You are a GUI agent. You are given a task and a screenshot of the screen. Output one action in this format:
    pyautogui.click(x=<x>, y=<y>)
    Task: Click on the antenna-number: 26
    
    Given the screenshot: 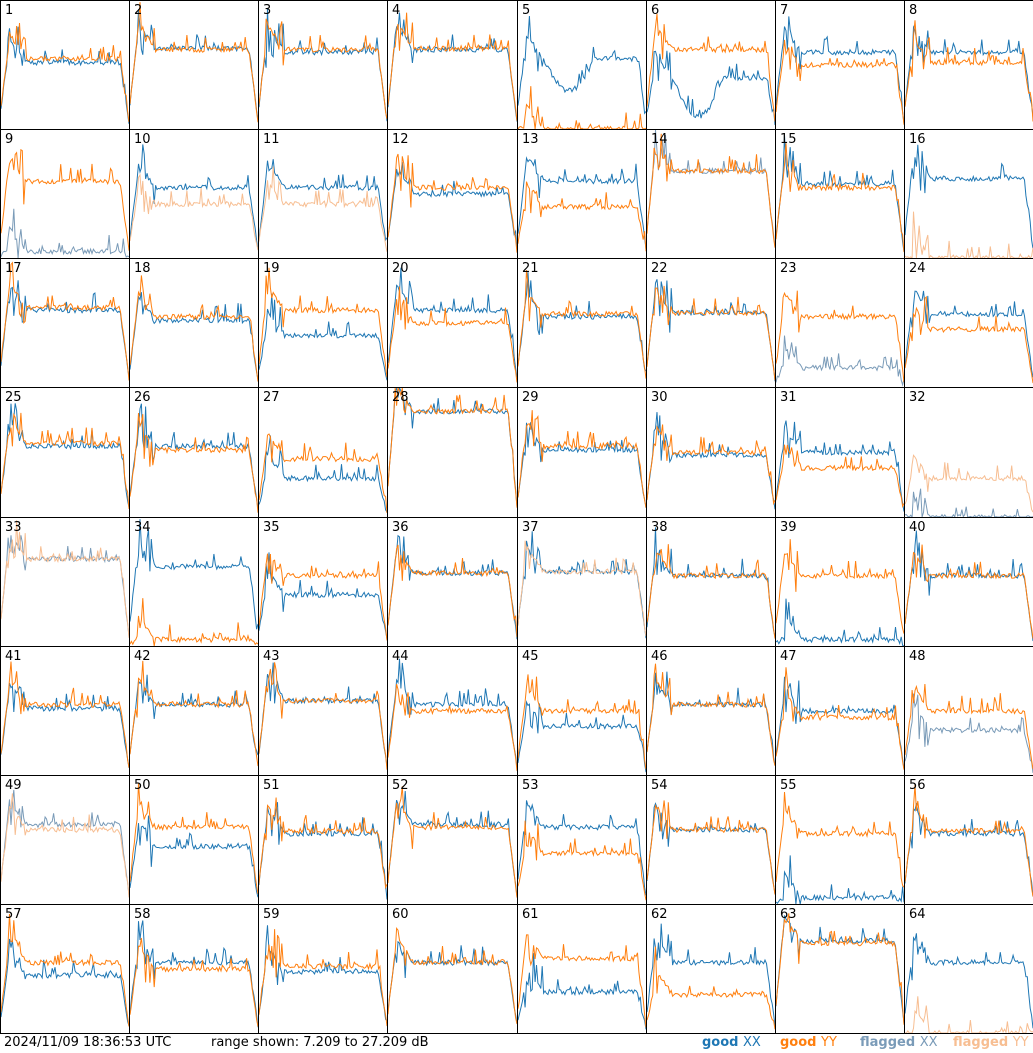 What is the action you would take?
    pyautogui.click(x=142, y=397)
    